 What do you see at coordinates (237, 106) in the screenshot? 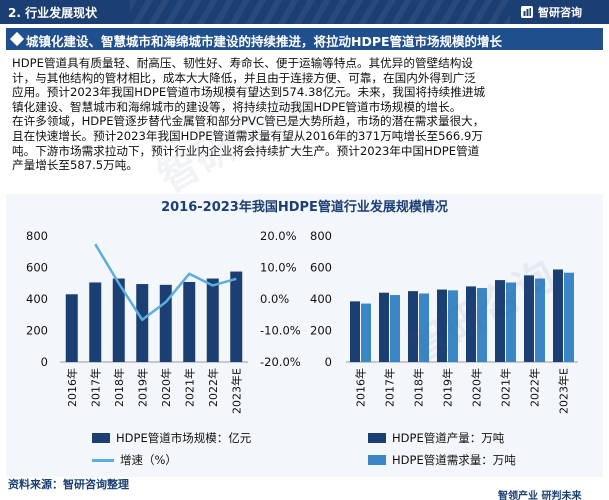
I see `paragraph-line: 镇化建设、智慧城市和海绵城市的建设等，将持续拉动我国HDPE管道市场规模的增长。` at bounding box center [237, 106].